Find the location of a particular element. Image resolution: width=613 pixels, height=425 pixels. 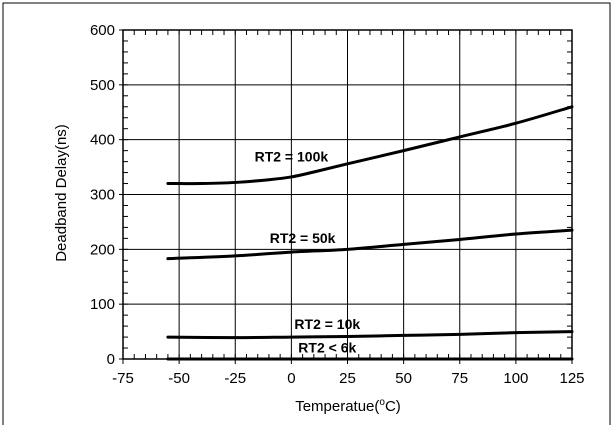

y-tick-label: 400 is located at coordinates (102, 140).